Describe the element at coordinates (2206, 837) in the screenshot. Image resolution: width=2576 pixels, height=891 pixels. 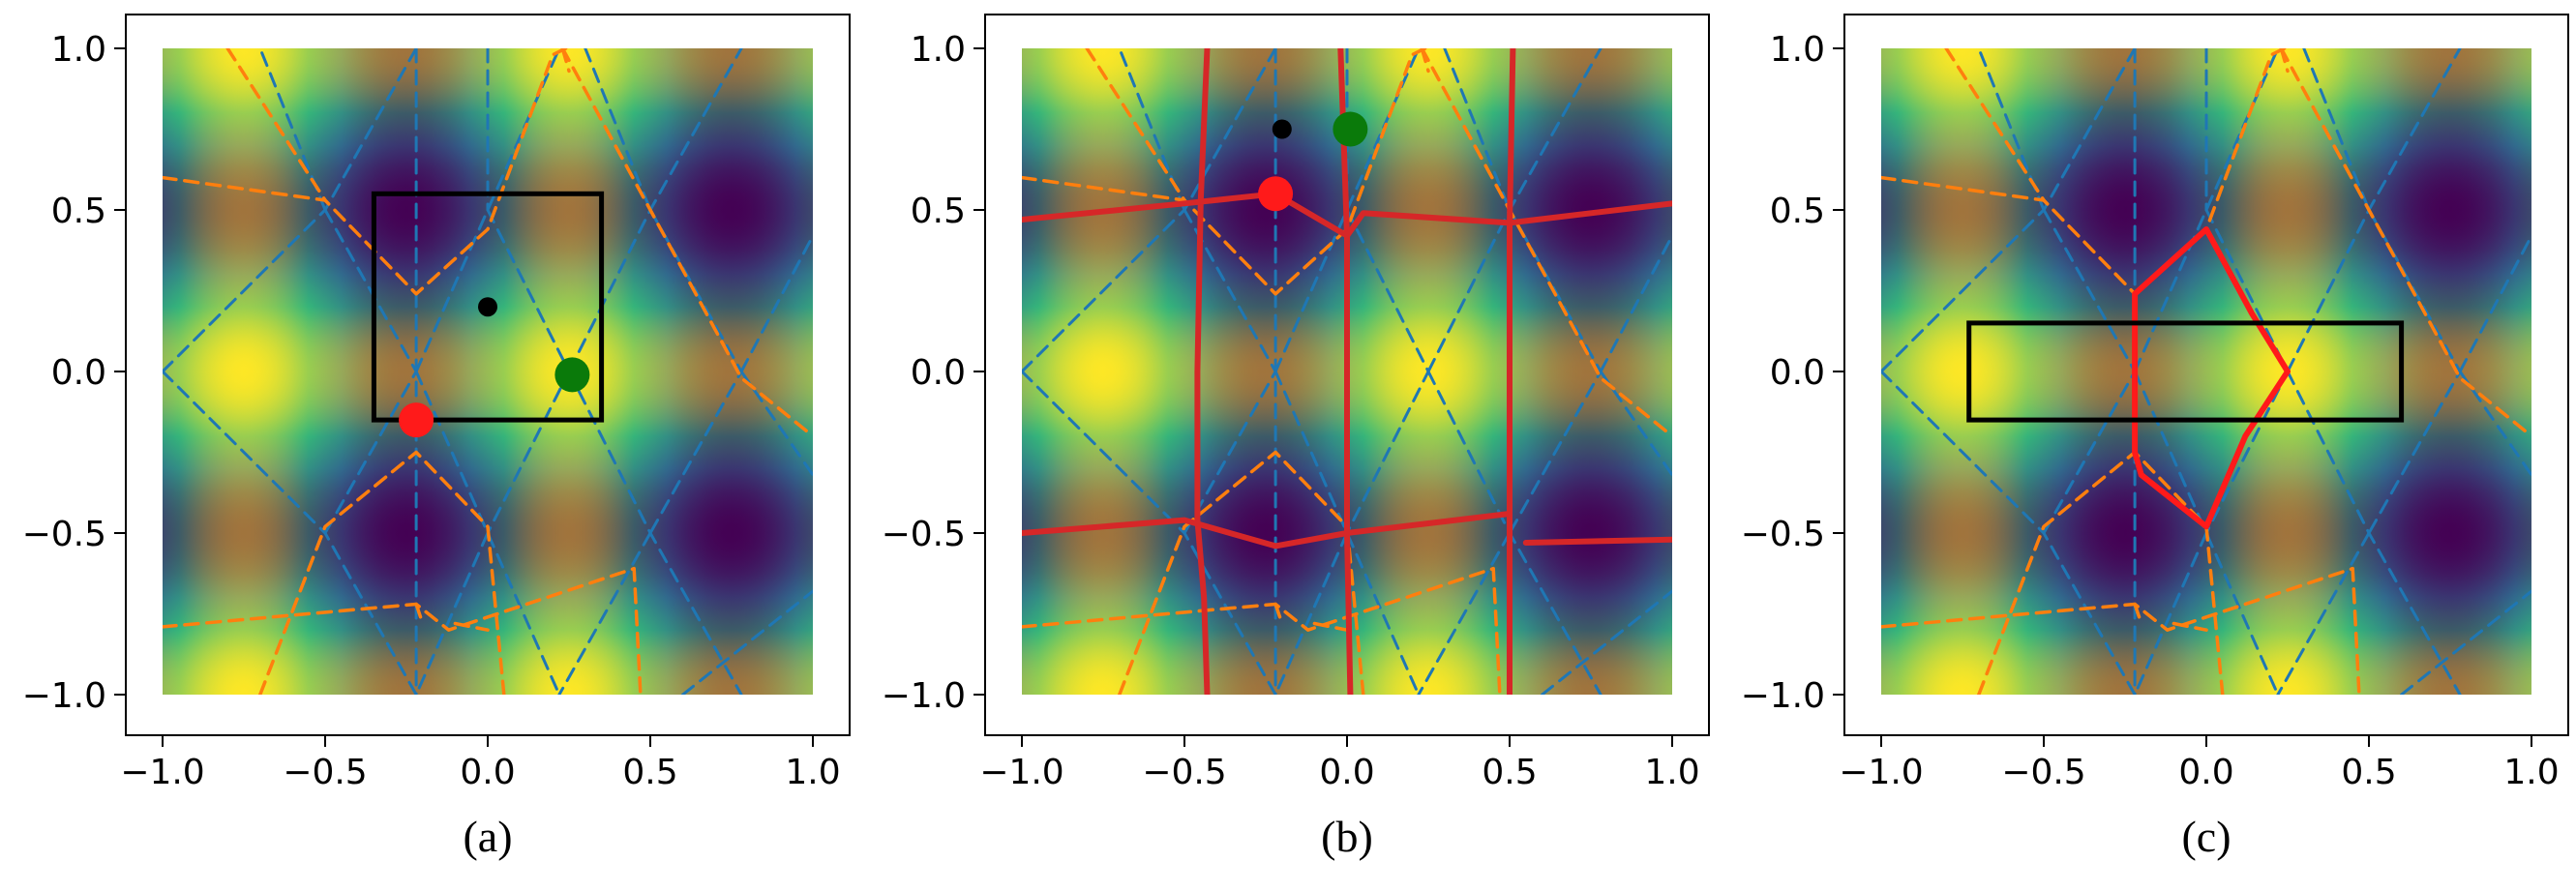
I see `panel-caption: (c)` at that location.